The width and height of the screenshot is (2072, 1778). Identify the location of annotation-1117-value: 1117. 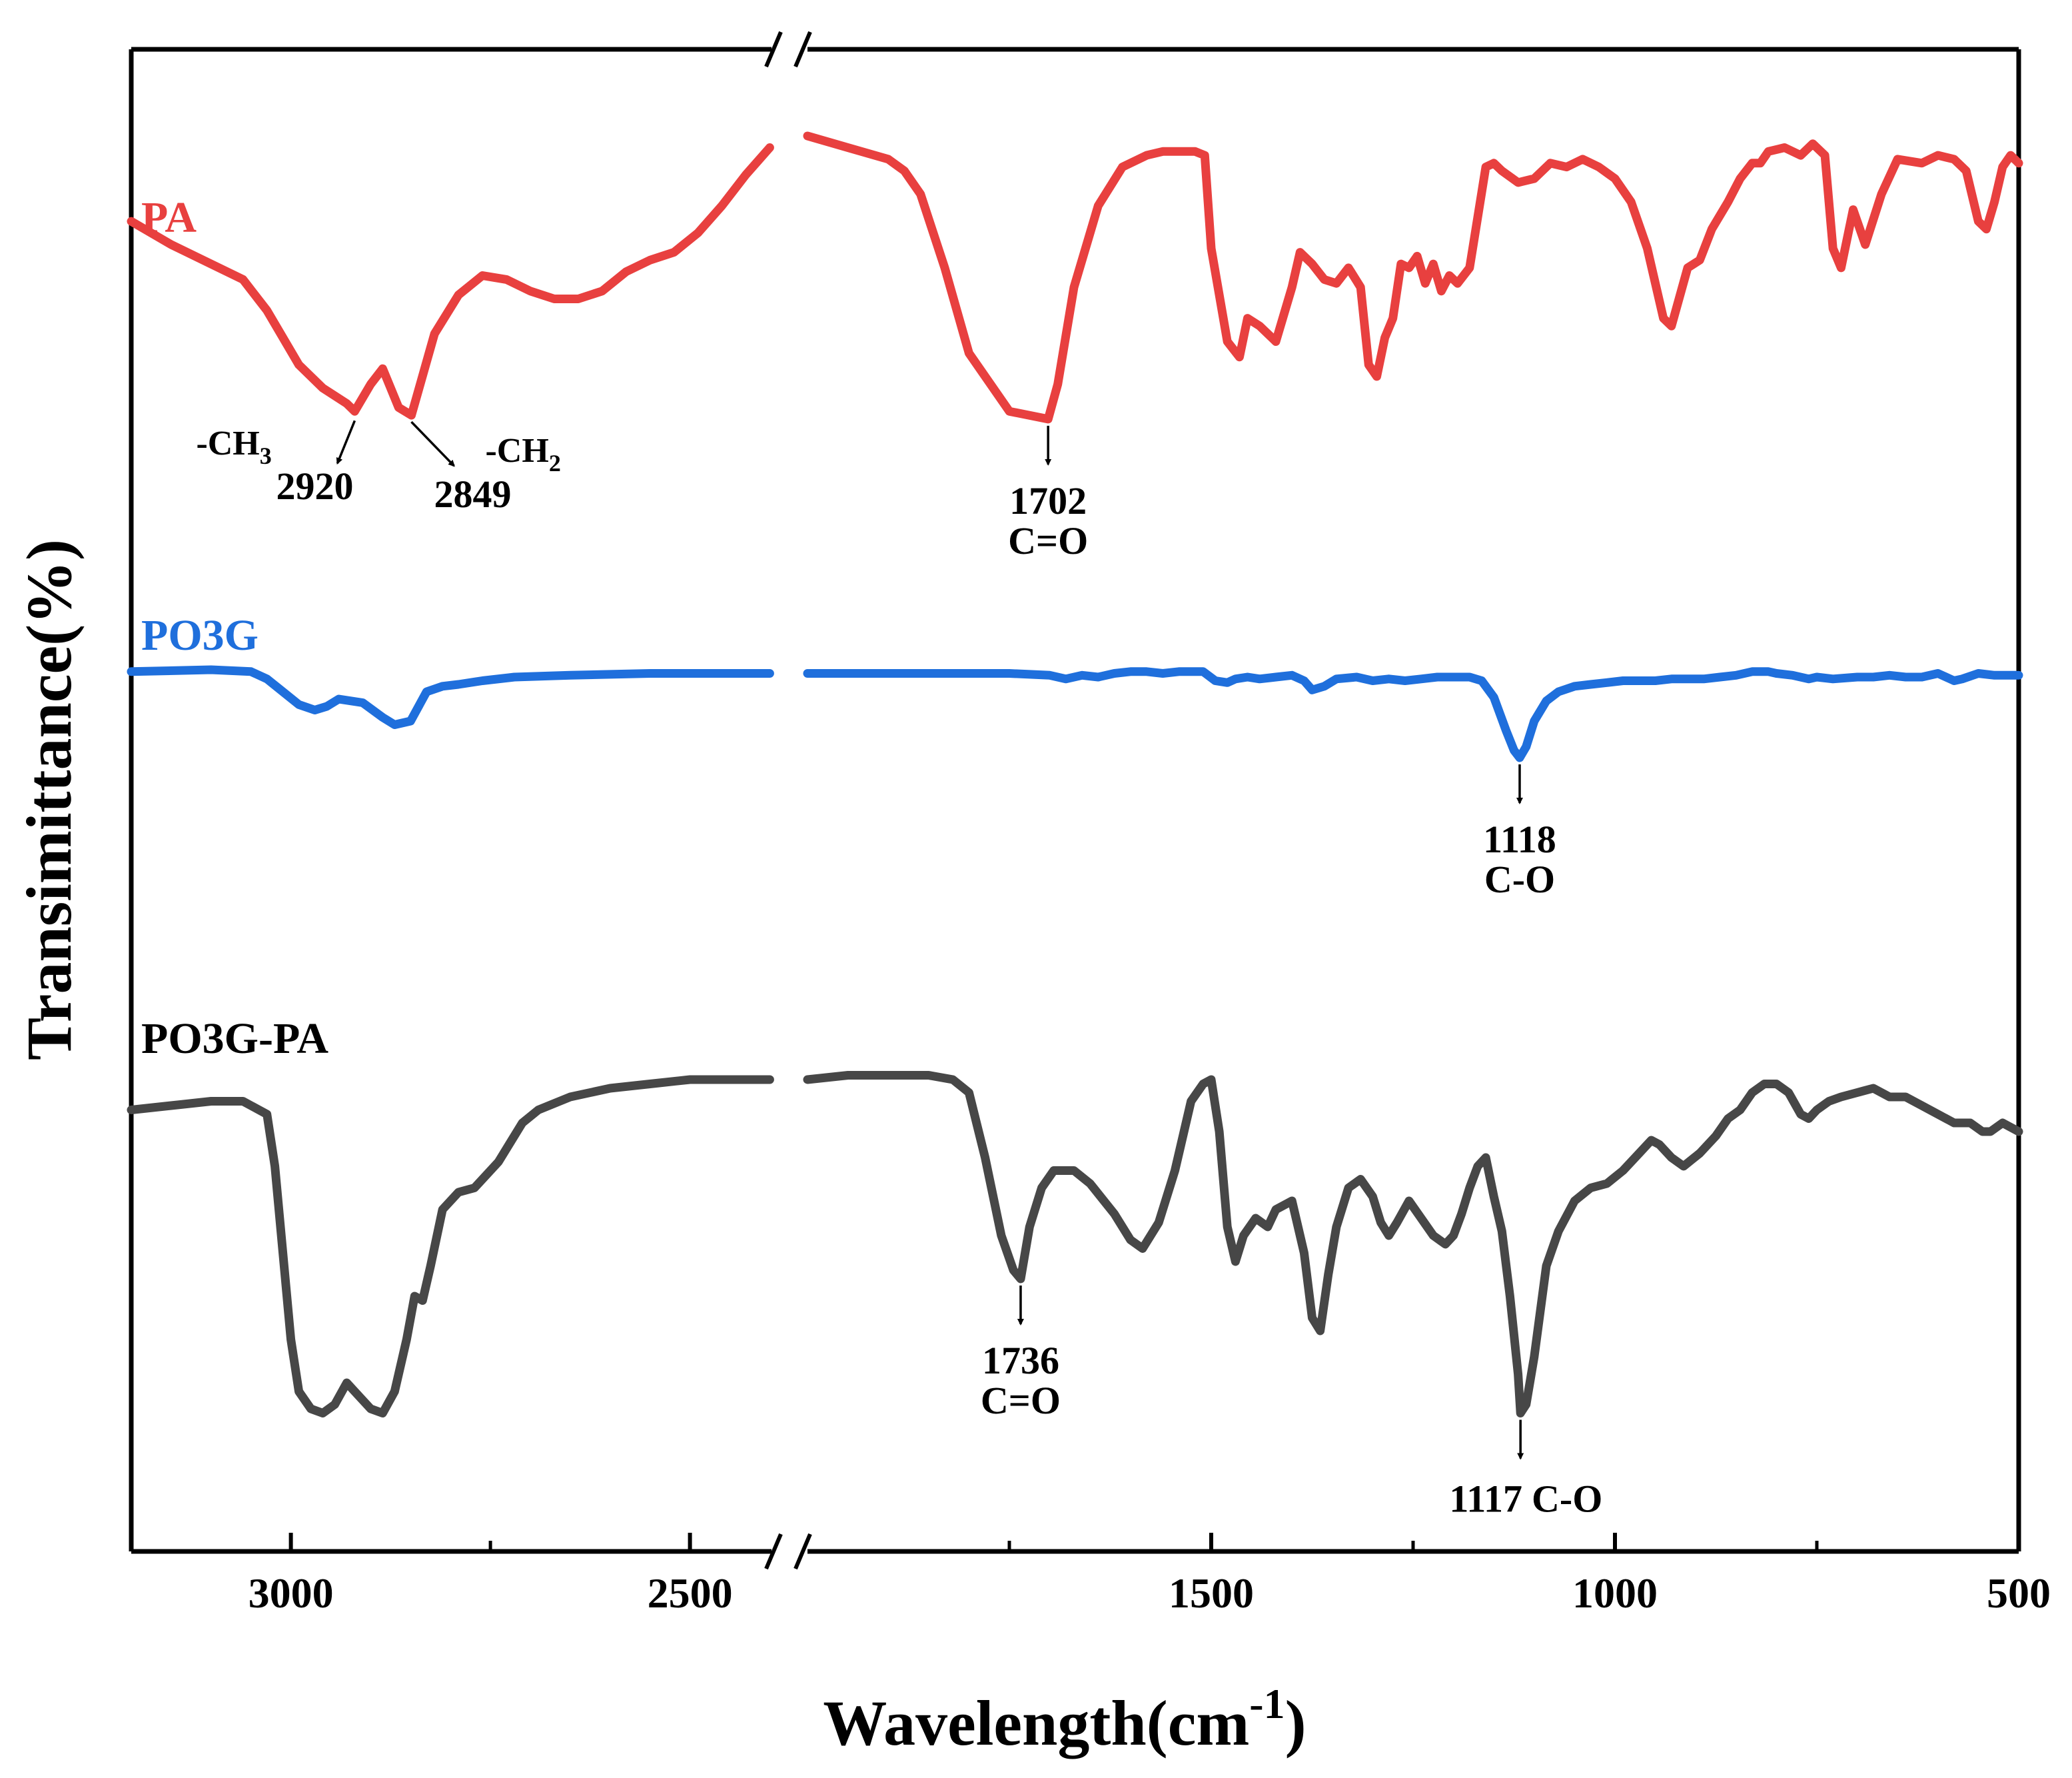
(1485, 1499).